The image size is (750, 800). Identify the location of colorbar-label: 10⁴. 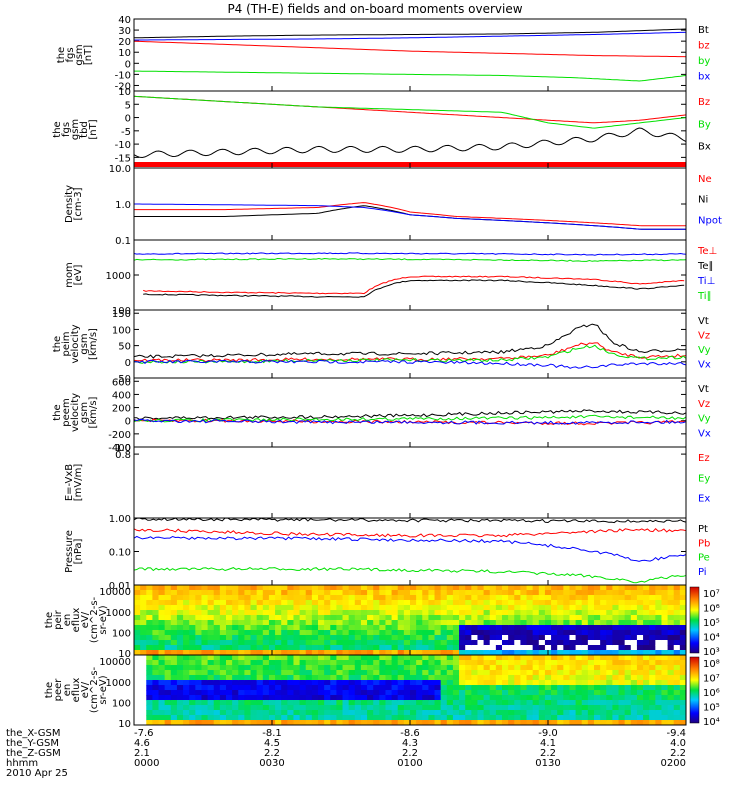
(711, 722).